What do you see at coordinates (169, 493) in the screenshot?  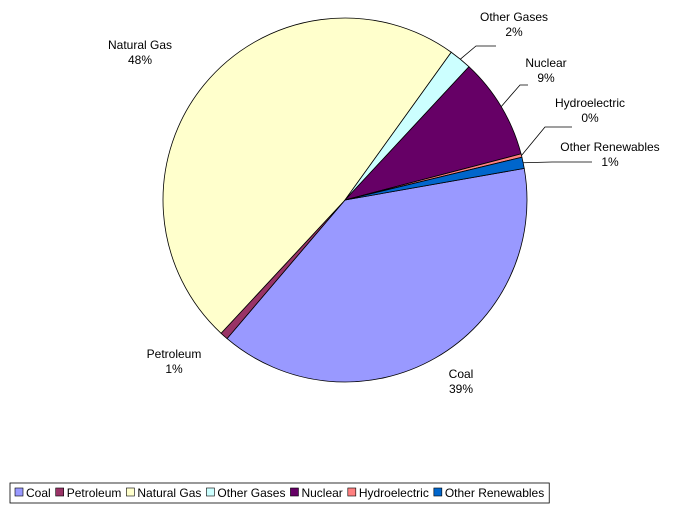 I see `legend-label: Natural Gas` at bounding box center [169, 493].